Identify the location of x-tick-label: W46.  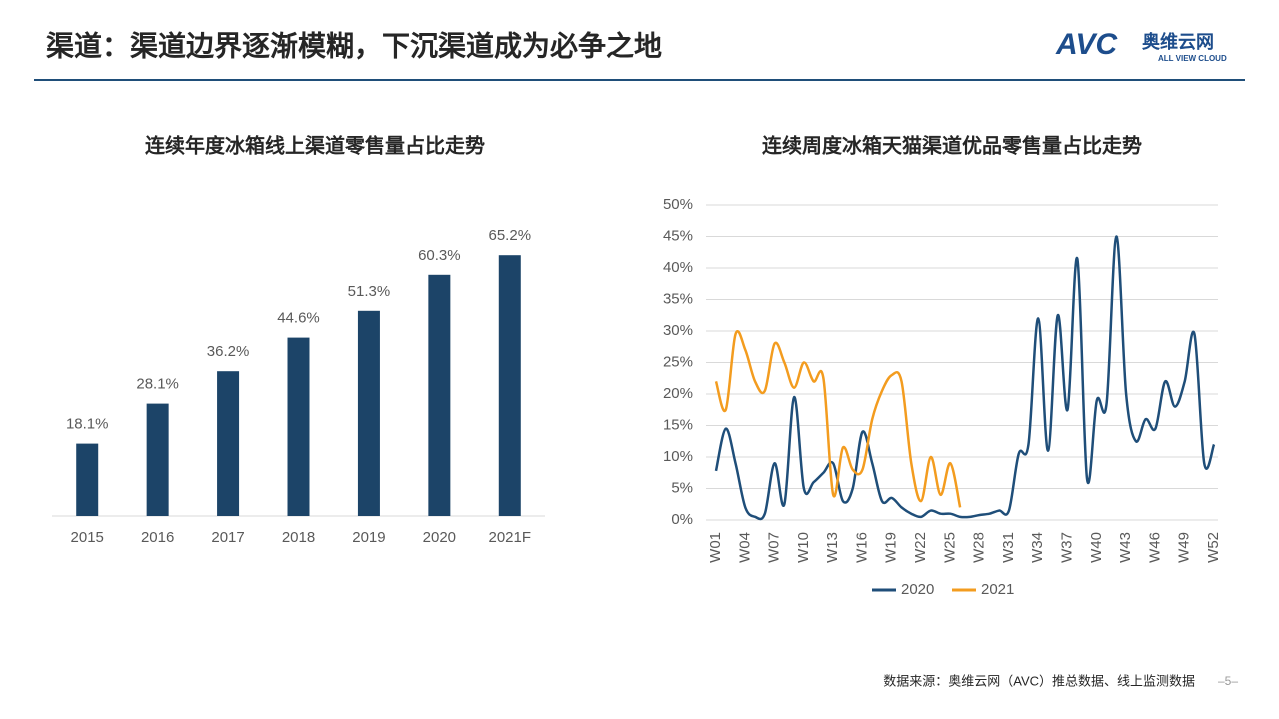
(1154, 547).